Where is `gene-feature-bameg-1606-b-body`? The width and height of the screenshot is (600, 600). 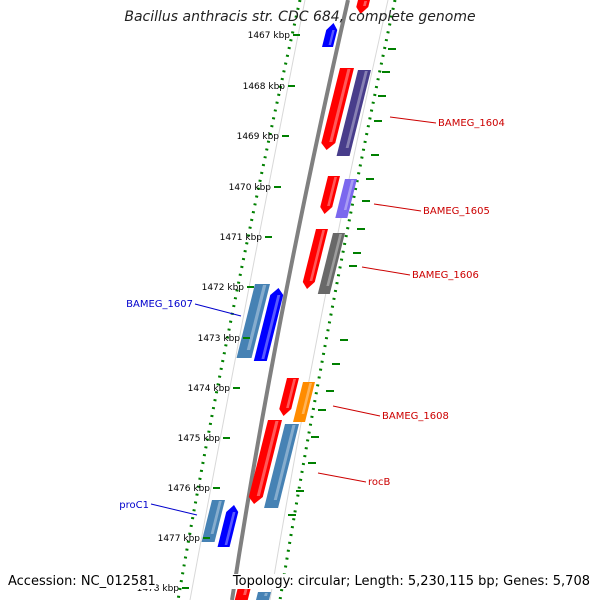
gene-feature-bameg-1606-b-body is located at coordinates (331, 263).